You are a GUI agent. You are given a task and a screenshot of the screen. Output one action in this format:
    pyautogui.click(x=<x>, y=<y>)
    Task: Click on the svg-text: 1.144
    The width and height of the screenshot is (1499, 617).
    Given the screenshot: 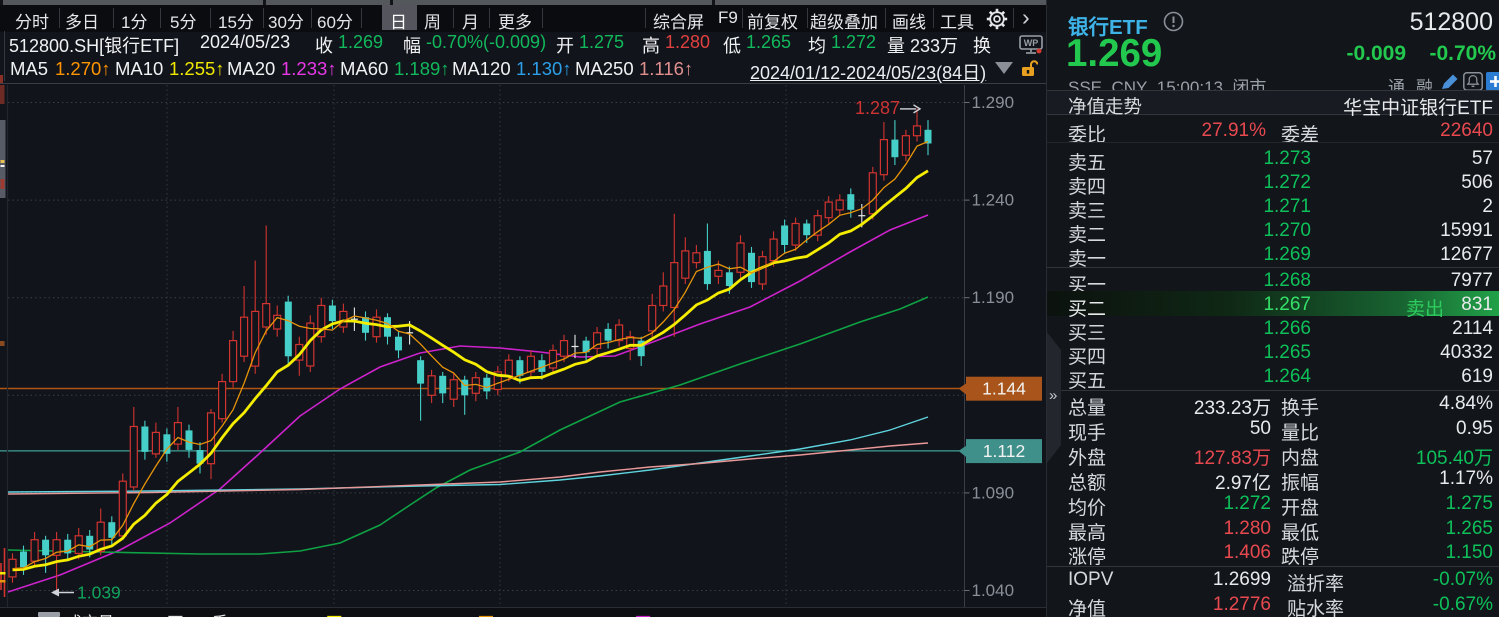 What is the action you would take?
    pyautogui.click(x=1004, y=389)
    